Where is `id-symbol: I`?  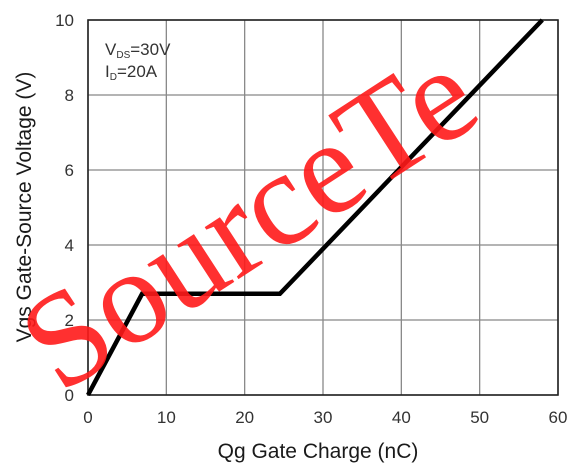 id-symbol: I is located at coordinates (107, 71).